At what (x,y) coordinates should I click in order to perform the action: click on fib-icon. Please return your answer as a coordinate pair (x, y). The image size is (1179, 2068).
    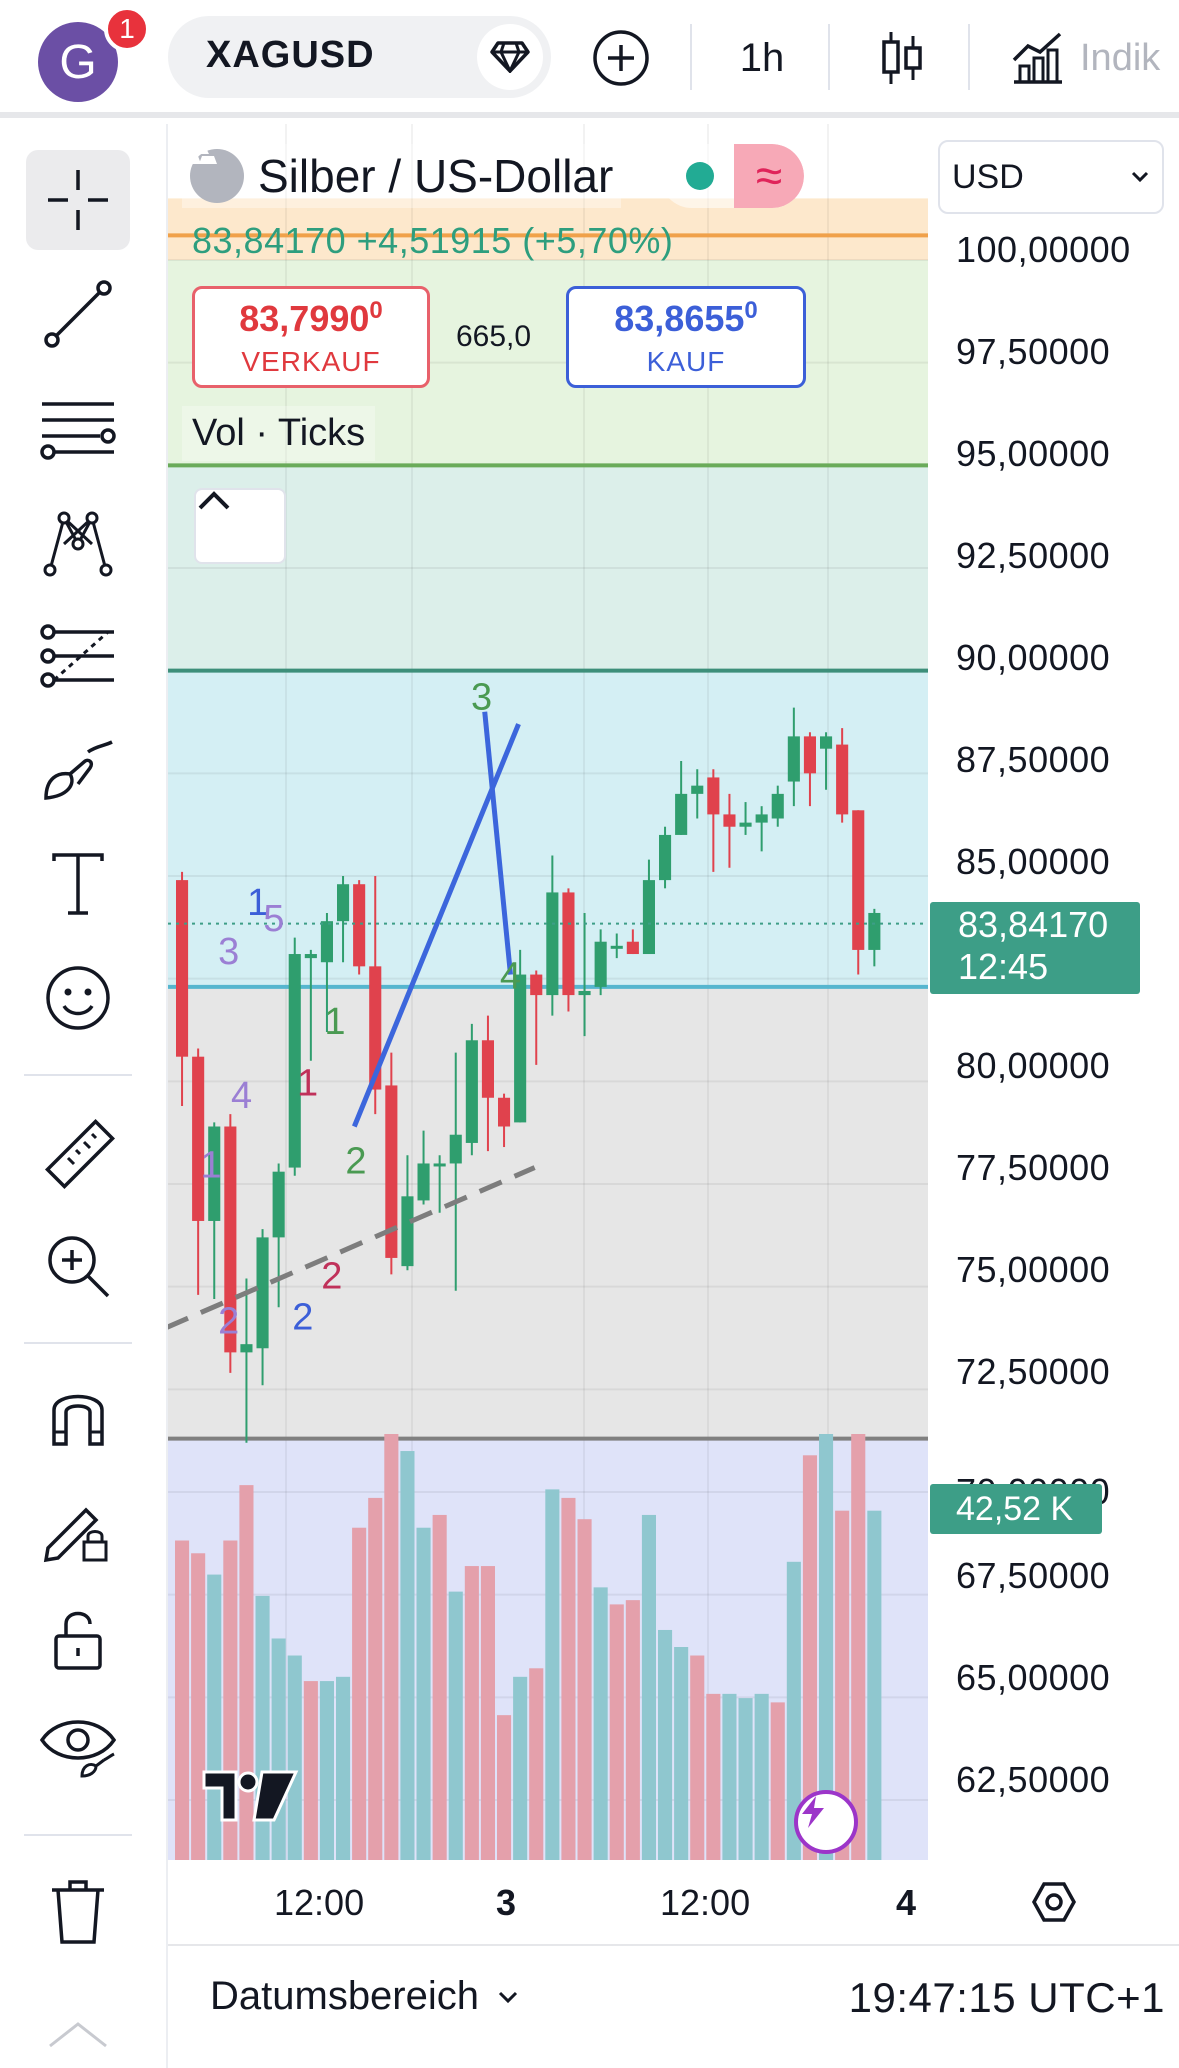
    Looking at the image, I should click on (77, 656).